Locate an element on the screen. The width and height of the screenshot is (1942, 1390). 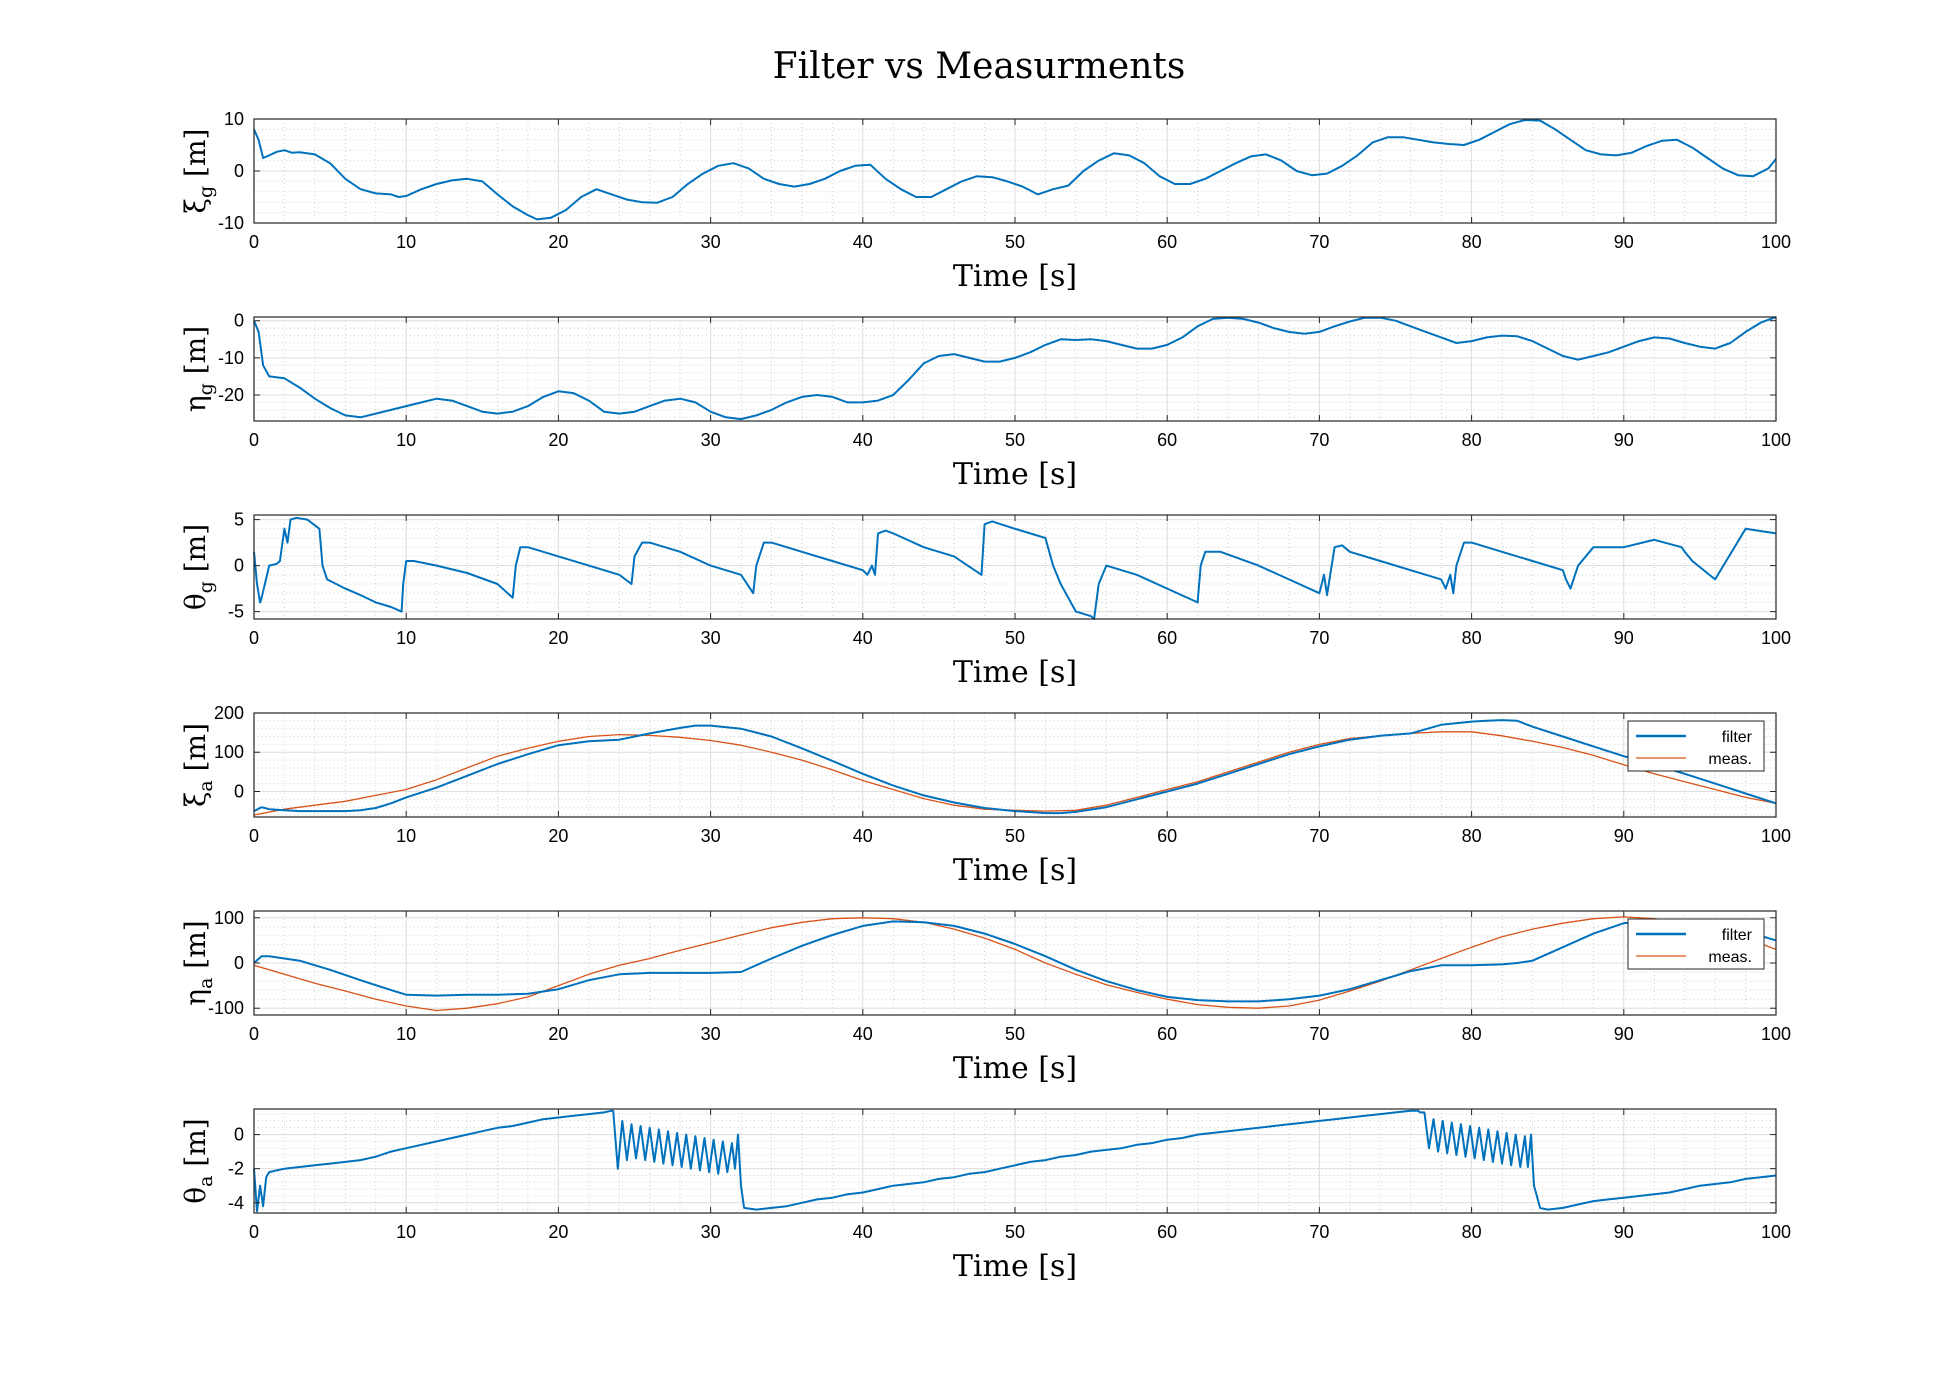
y-tick-label: -5 is located at coordinates (236, 612).